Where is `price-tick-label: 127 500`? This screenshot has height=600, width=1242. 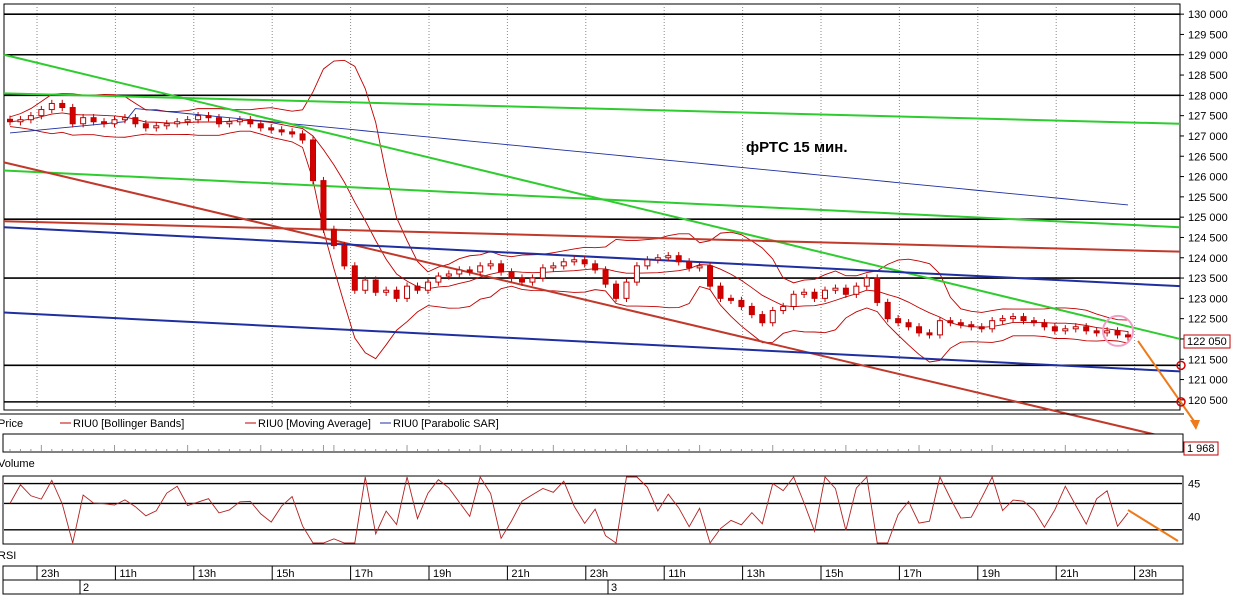
price-tick-label: 127 500 is located at coordinates (1208, 117).